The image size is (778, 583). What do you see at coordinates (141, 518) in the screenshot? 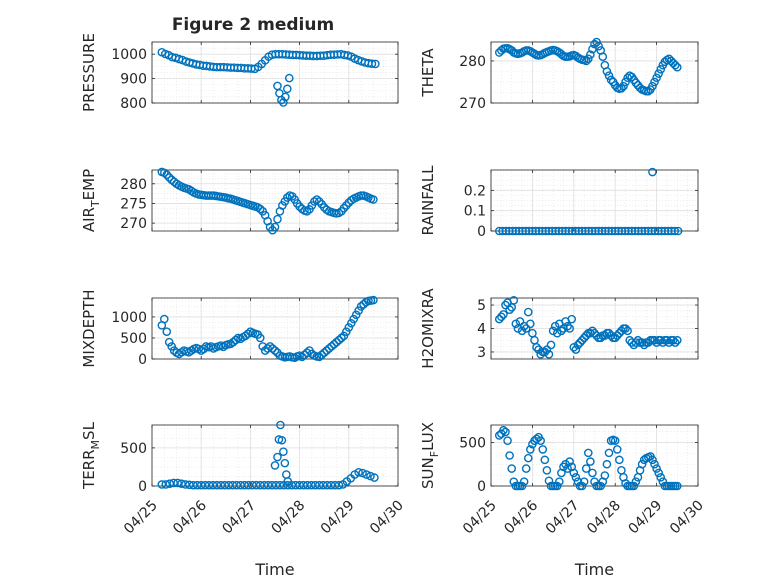
I see `x-tick-label: 04/25` at bounding box center [141, 518].